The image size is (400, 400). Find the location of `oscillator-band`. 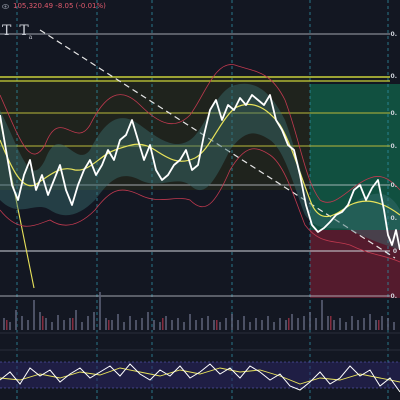

oscillator-band is located at coordinates (200, 375).